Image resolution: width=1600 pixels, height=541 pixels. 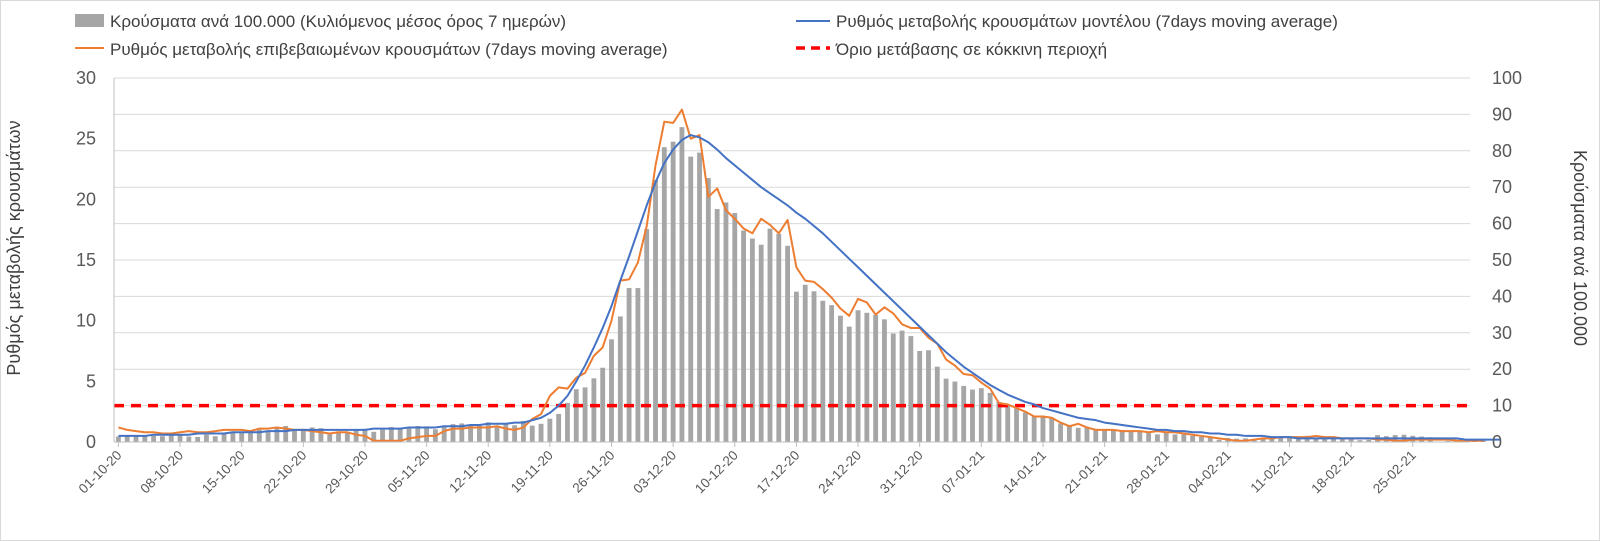 I want to click on y-left-tick-label: 30, so click(x=86, y=78).